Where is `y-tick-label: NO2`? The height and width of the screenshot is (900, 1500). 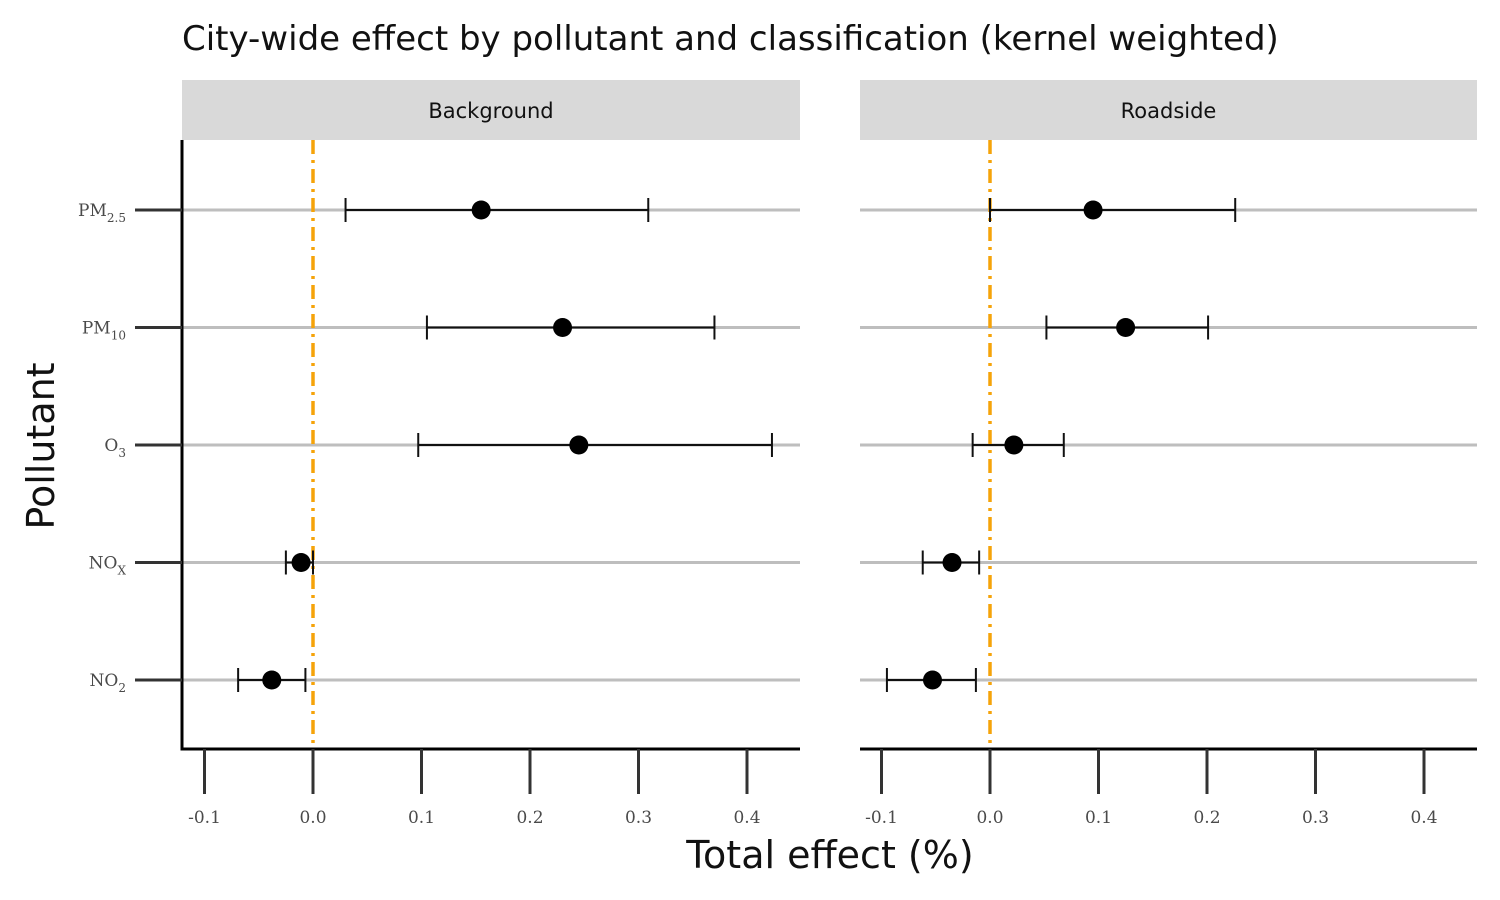 y-tick-label: NO2 is located at coordinates (108, 683).